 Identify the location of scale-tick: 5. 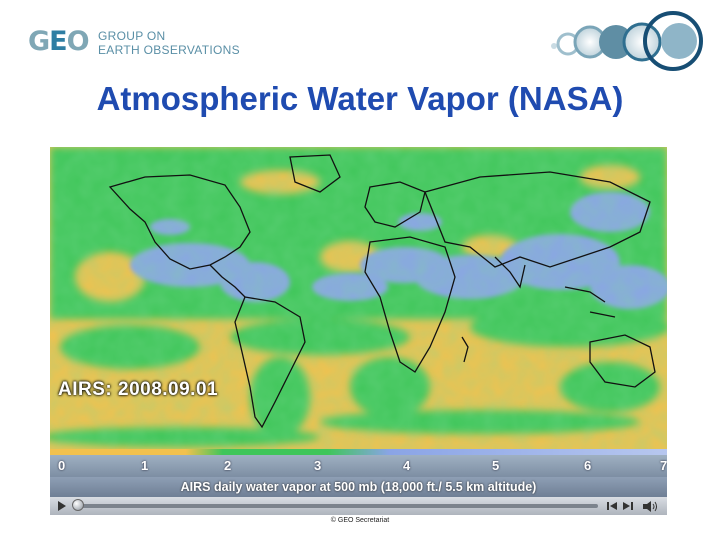
(496, 465).